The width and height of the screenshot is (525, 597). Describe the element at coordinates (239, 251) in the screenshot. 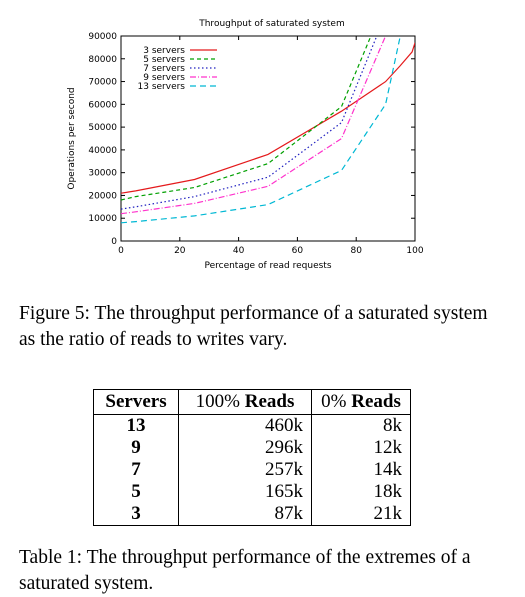

I see `x-tick-label: 40` at that location.